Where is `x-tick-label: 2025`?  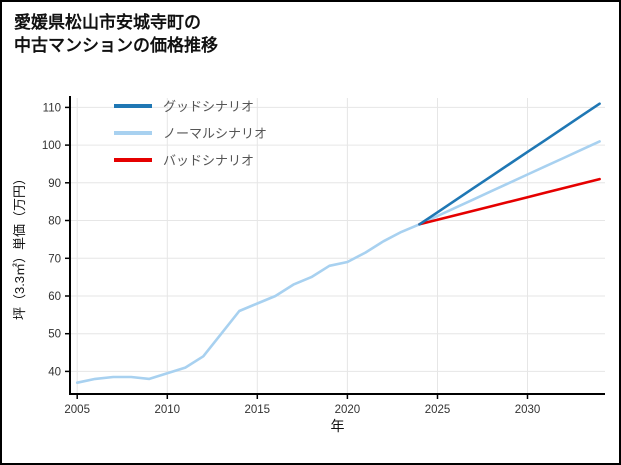
x-tick-label: 2025 is located at coordinates (438, 410).